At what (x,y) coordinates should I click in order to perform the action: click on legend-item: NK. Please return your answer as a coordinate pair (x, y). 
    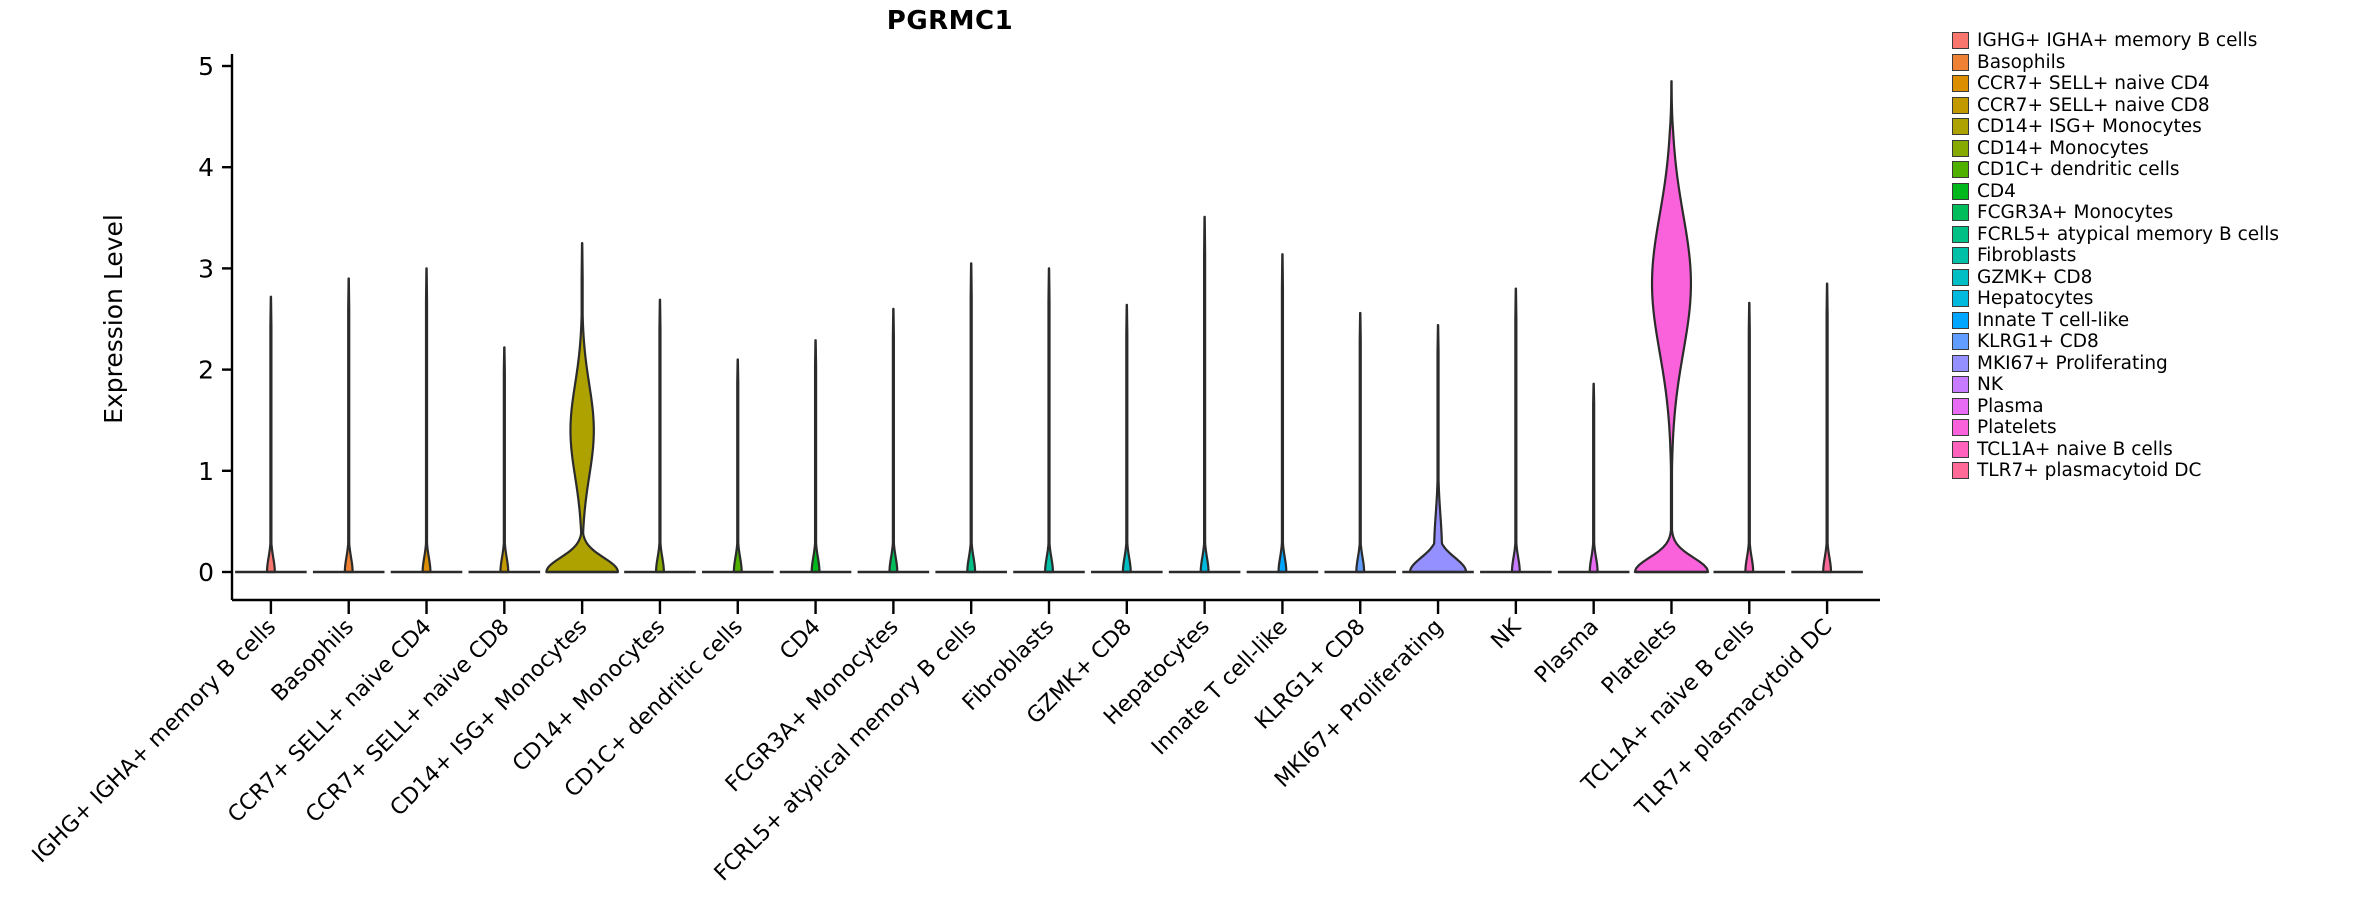
    Looking at the image, I should click on (2152, 385).